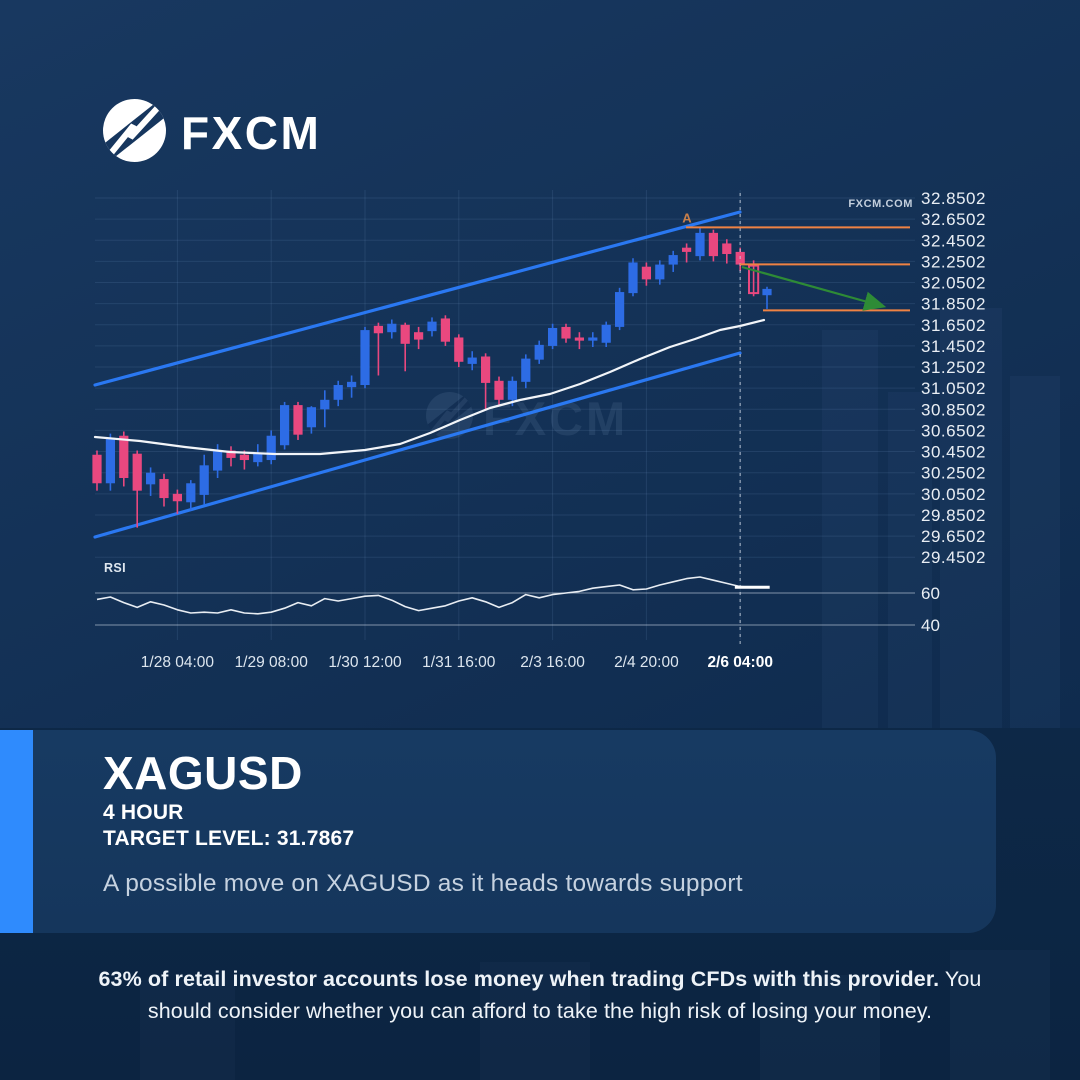  Describe the element at coordinates (143, 813) in the screenshot. I see `timeframe-label: 4 HOUR` at that location.